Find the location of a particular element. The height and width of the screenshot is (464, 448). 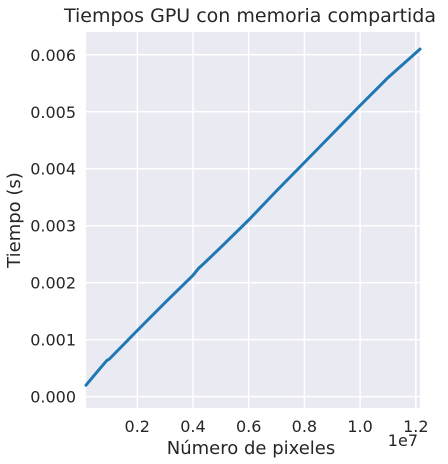

x-tick-label: 1.0 is located at coordinates (359, 426).